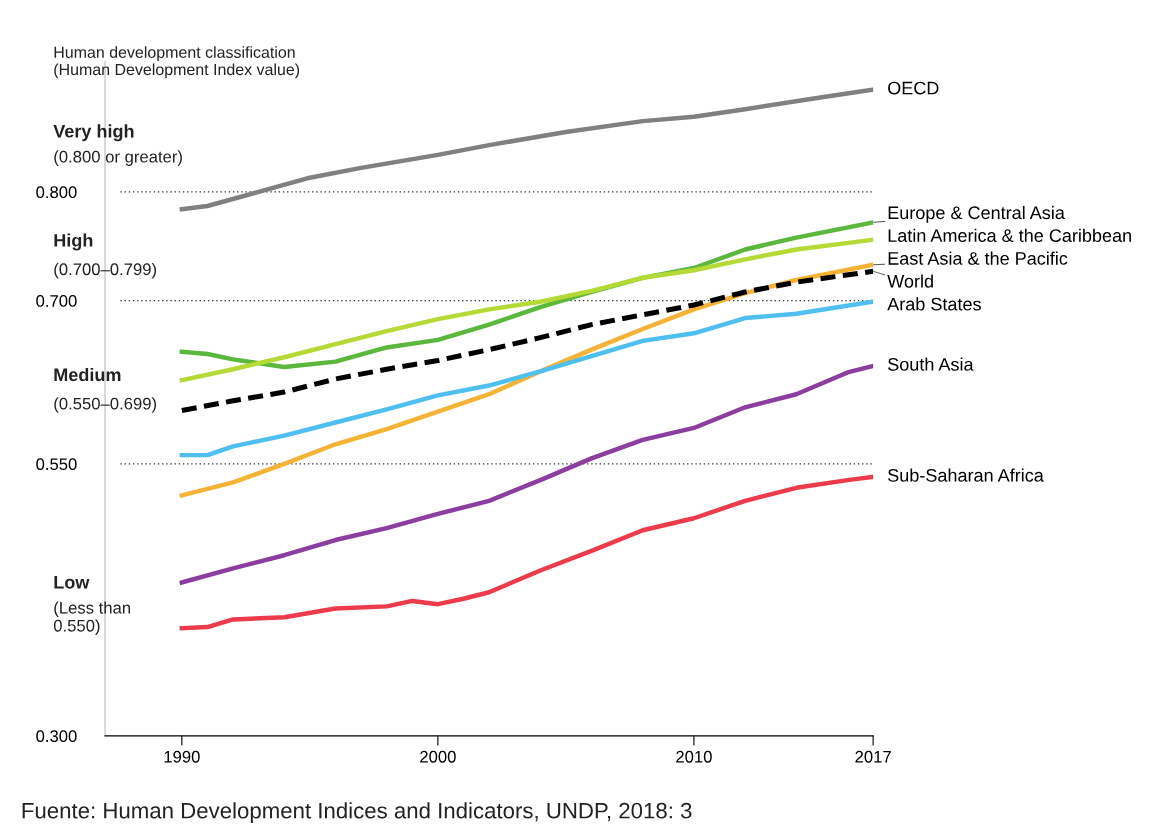  I want to click on series-label: Arab States, so click(934, 304).